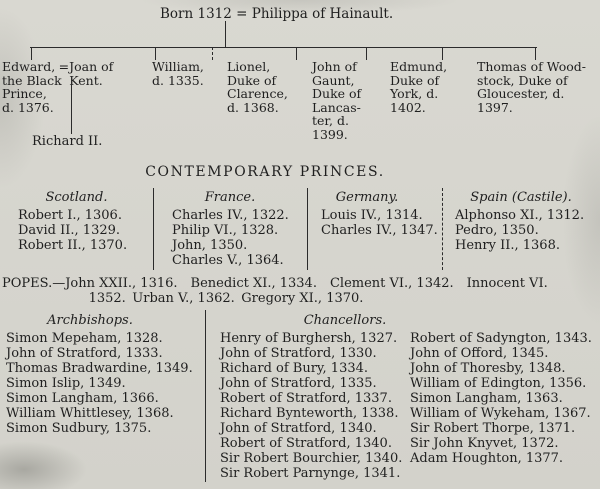 The width and height of the screenshot is (600, 489). What do you see at coordinates (210, 245) in the screenshot?
I see `list-item: John, 1350.` at bounding box center [210, 245].